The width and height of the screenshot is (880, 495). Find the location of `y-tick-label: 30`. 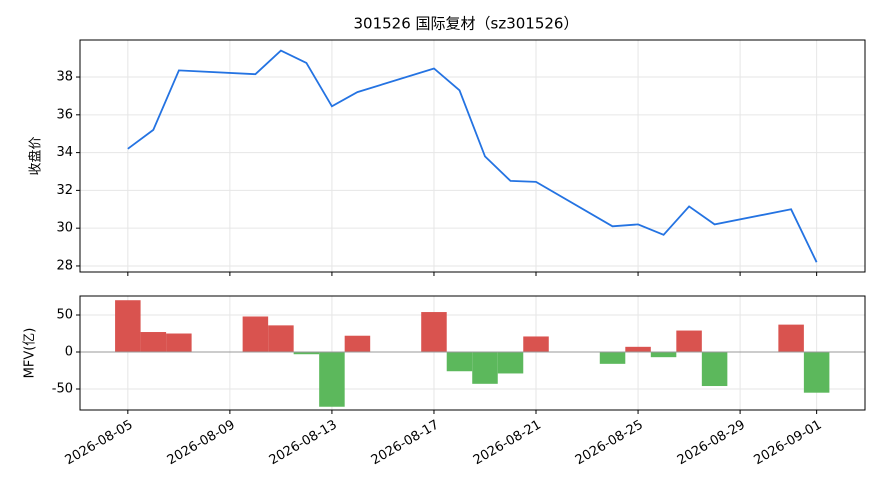

y-tick-label: 30 is located at coordinates (64, 228).